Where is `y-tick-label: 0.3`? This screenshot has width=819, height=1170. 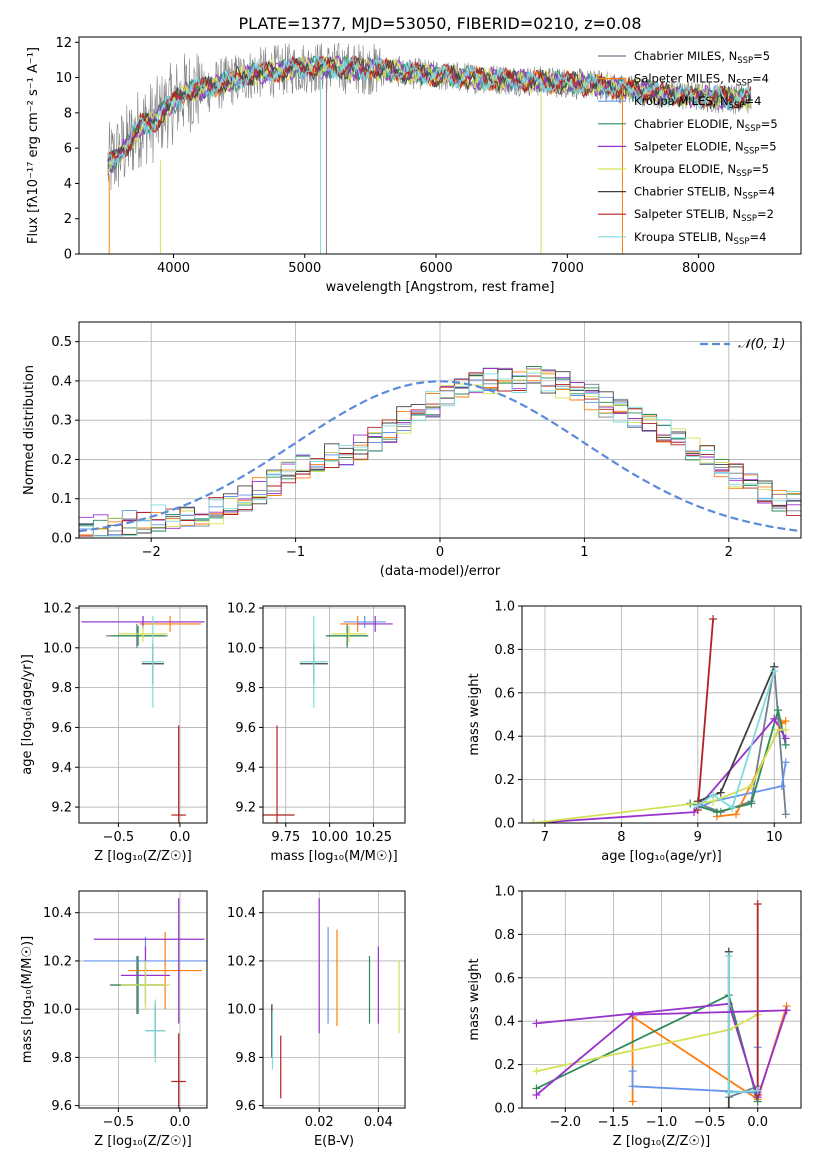 y-tick-label: 0.3 is located at coordinates (61, 421).